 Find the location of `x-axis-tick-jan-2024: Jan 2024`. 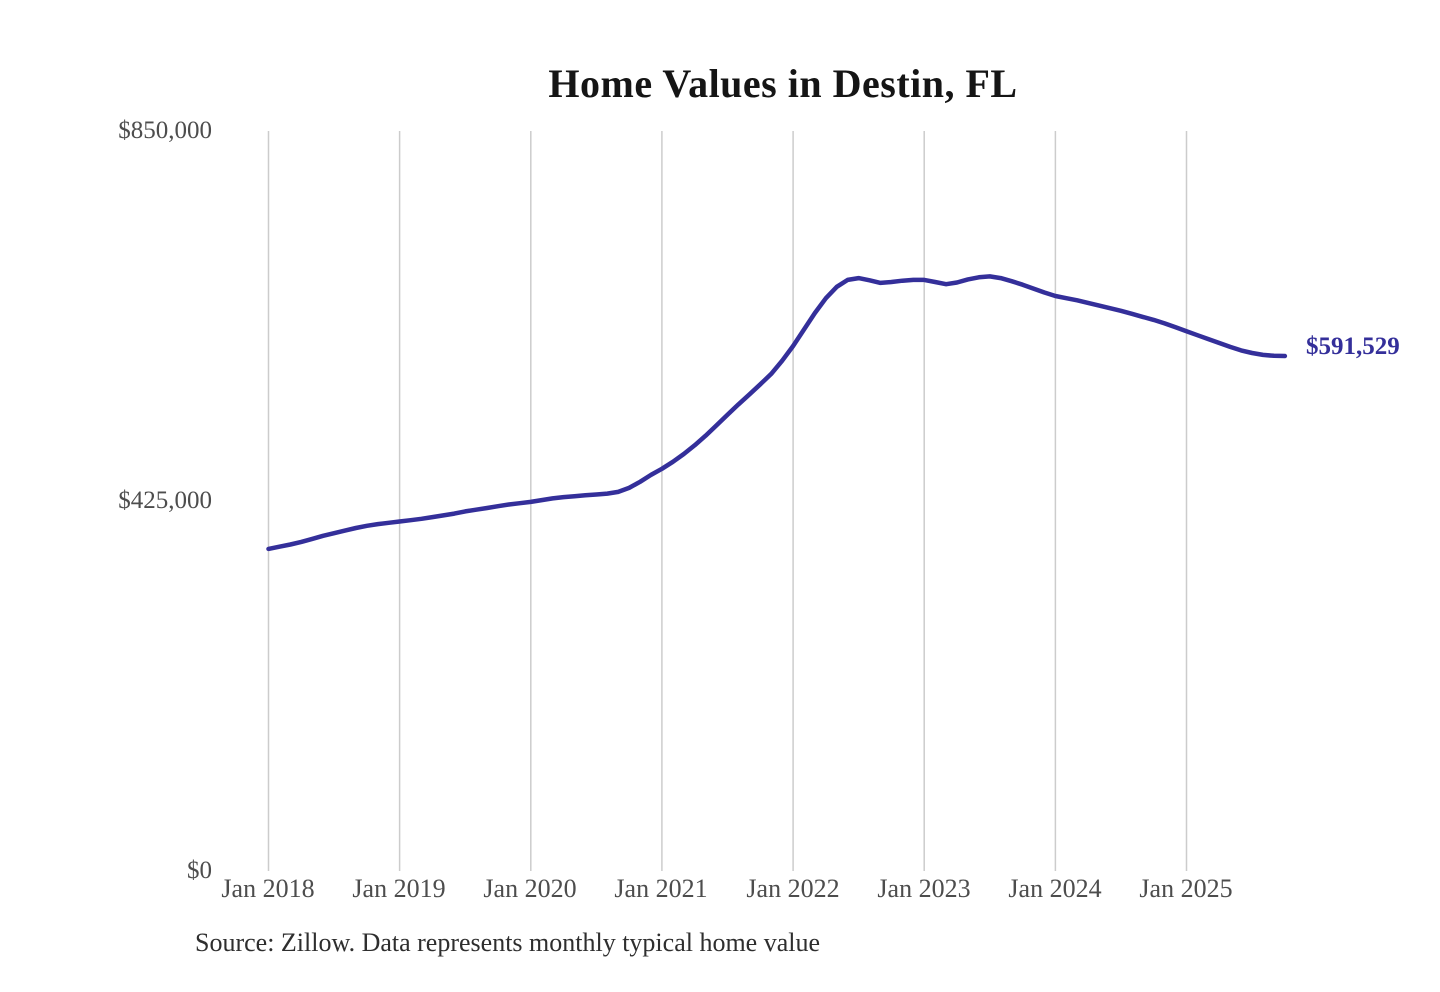

x-axis-tick-jan-2024: Jan 2024 is located at coordinates (1055, 888).